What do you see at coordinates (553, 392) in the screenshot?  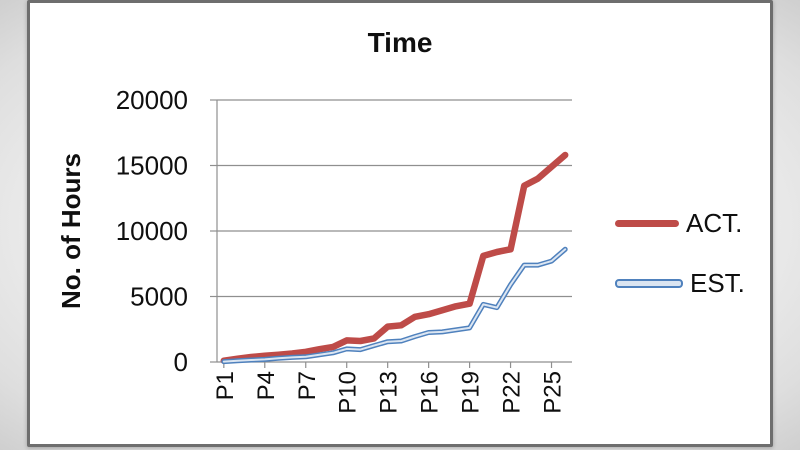 I see `x-tick-label: P25` at bounding box center [553, 392].